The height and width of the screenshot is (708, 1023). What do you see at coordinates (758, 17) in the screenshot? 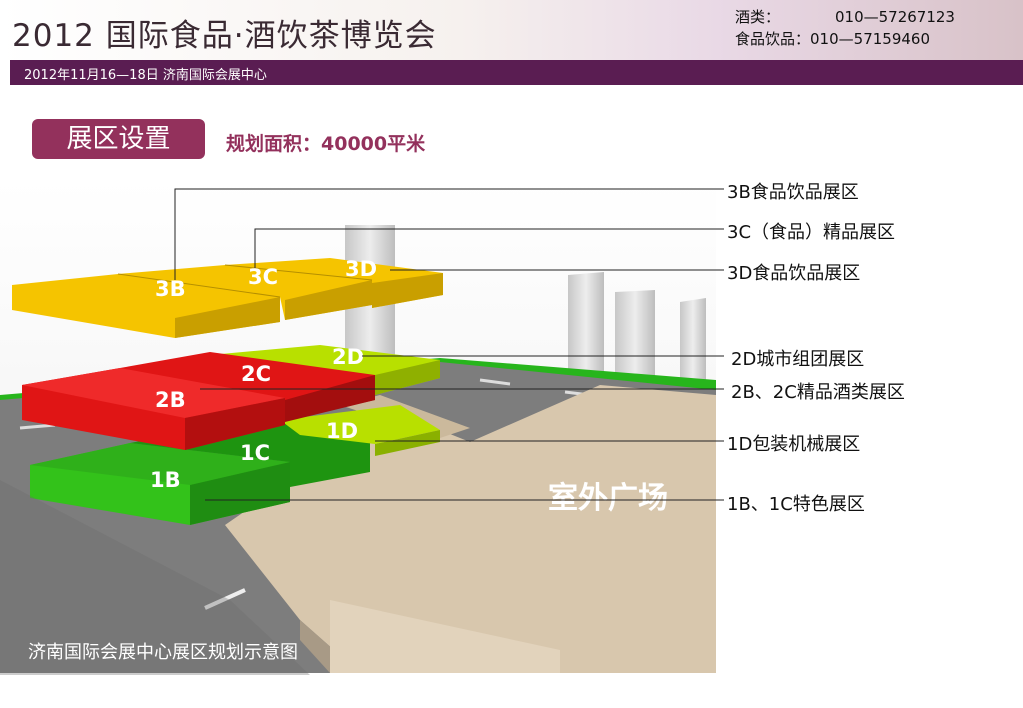
I see `contact-label: 酒类：` at bounding box center [758, 17].